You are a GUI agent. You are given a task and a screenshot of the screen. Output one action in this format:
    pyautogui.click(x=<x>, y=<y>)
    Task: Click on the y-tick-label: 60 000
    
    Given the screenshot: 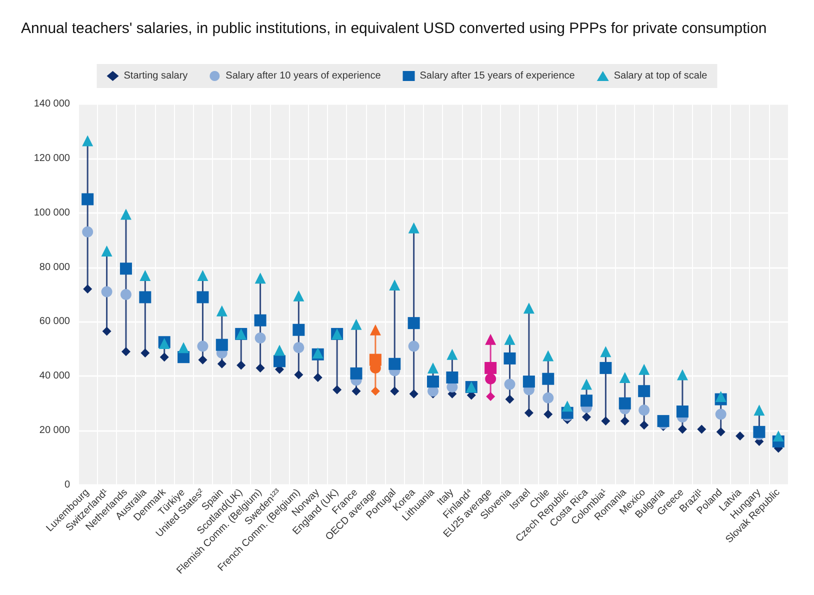 What is the action you would take?
    pyautogui.click(x=54, y=322)
    